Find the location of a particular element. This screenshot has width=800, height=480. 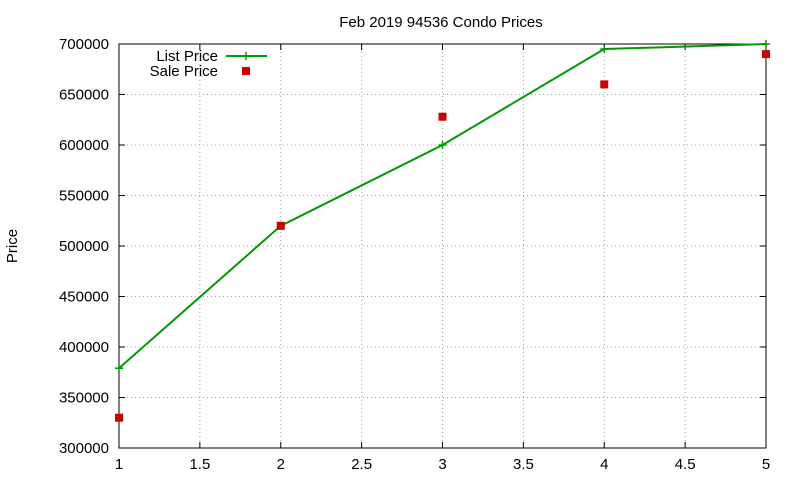

x-tick-label: 5 is located at coordinates (766, 464).